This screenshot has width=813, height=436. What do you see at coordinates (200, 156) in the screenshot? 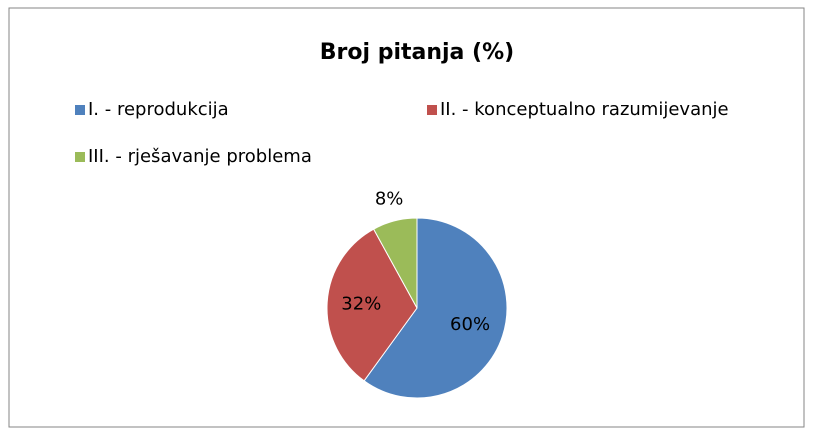
I see `legend-label: III. - rješavanje problema` at bounding box center [200, 156].